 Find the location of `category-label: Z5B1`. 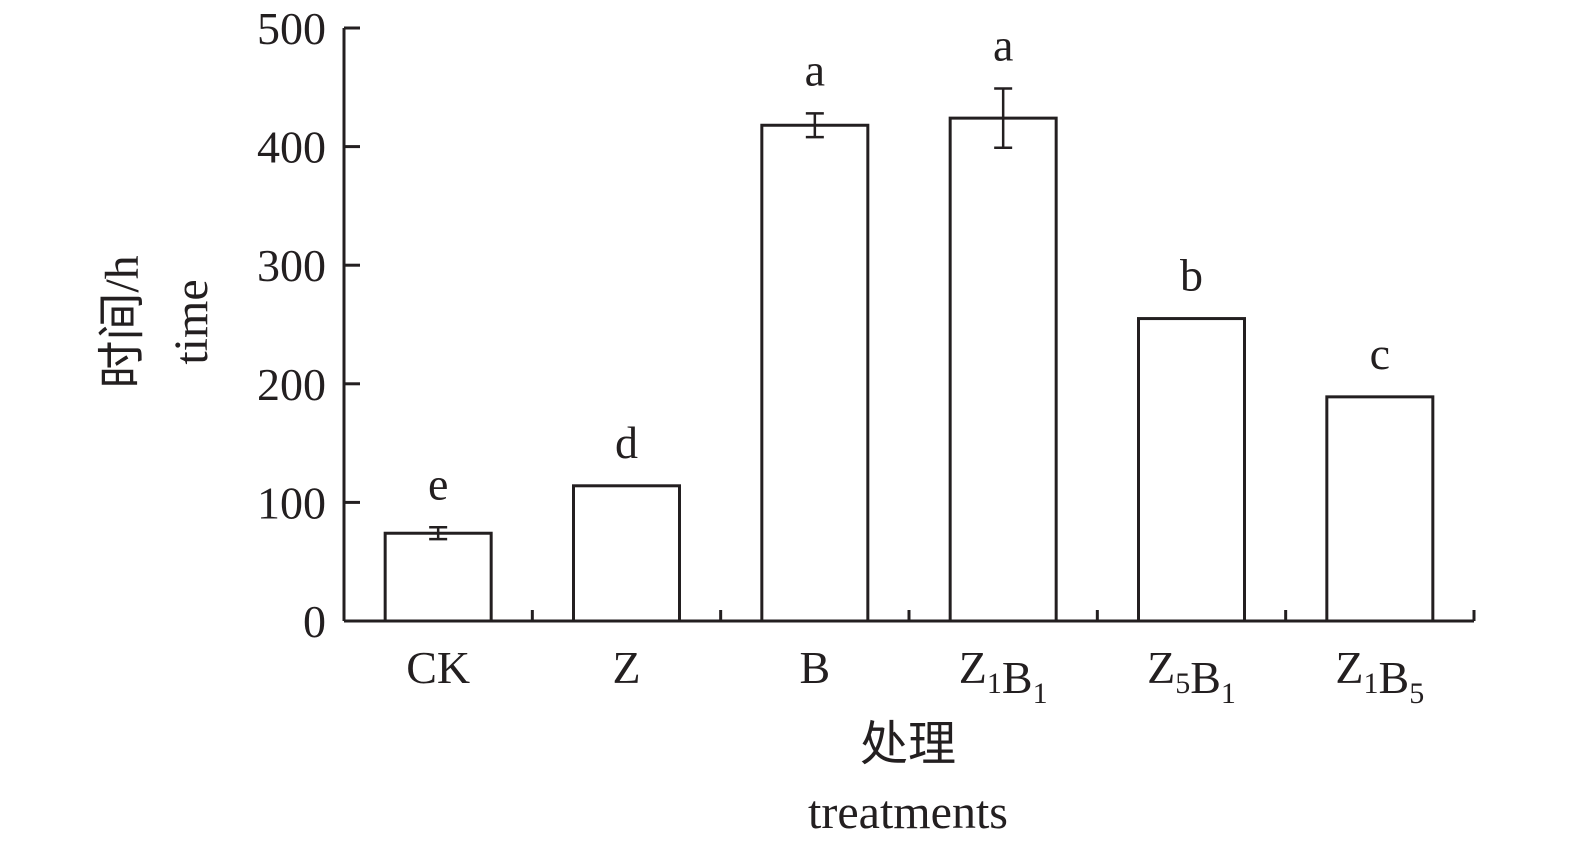

category-label: Z5B1 is located at coordinates (1191, 676).